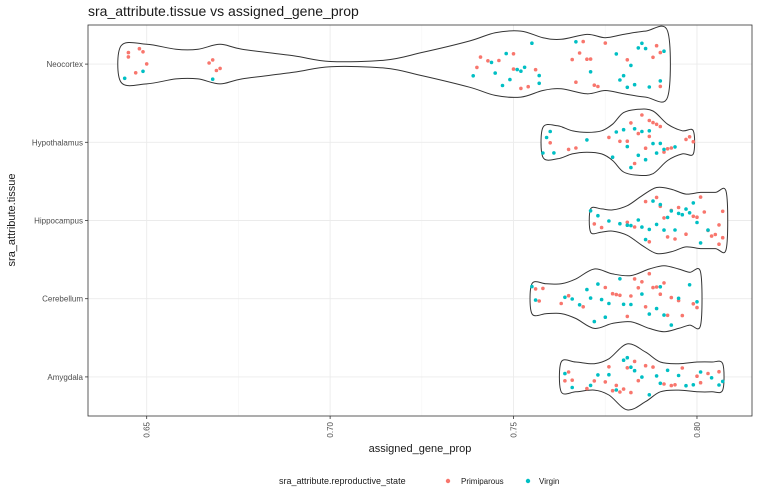 The image size is (758, 500). Describe the element at coordinates (12, 220) in the screenshot. I see `y-axis-title: sra_attribute.tissue` at that location.